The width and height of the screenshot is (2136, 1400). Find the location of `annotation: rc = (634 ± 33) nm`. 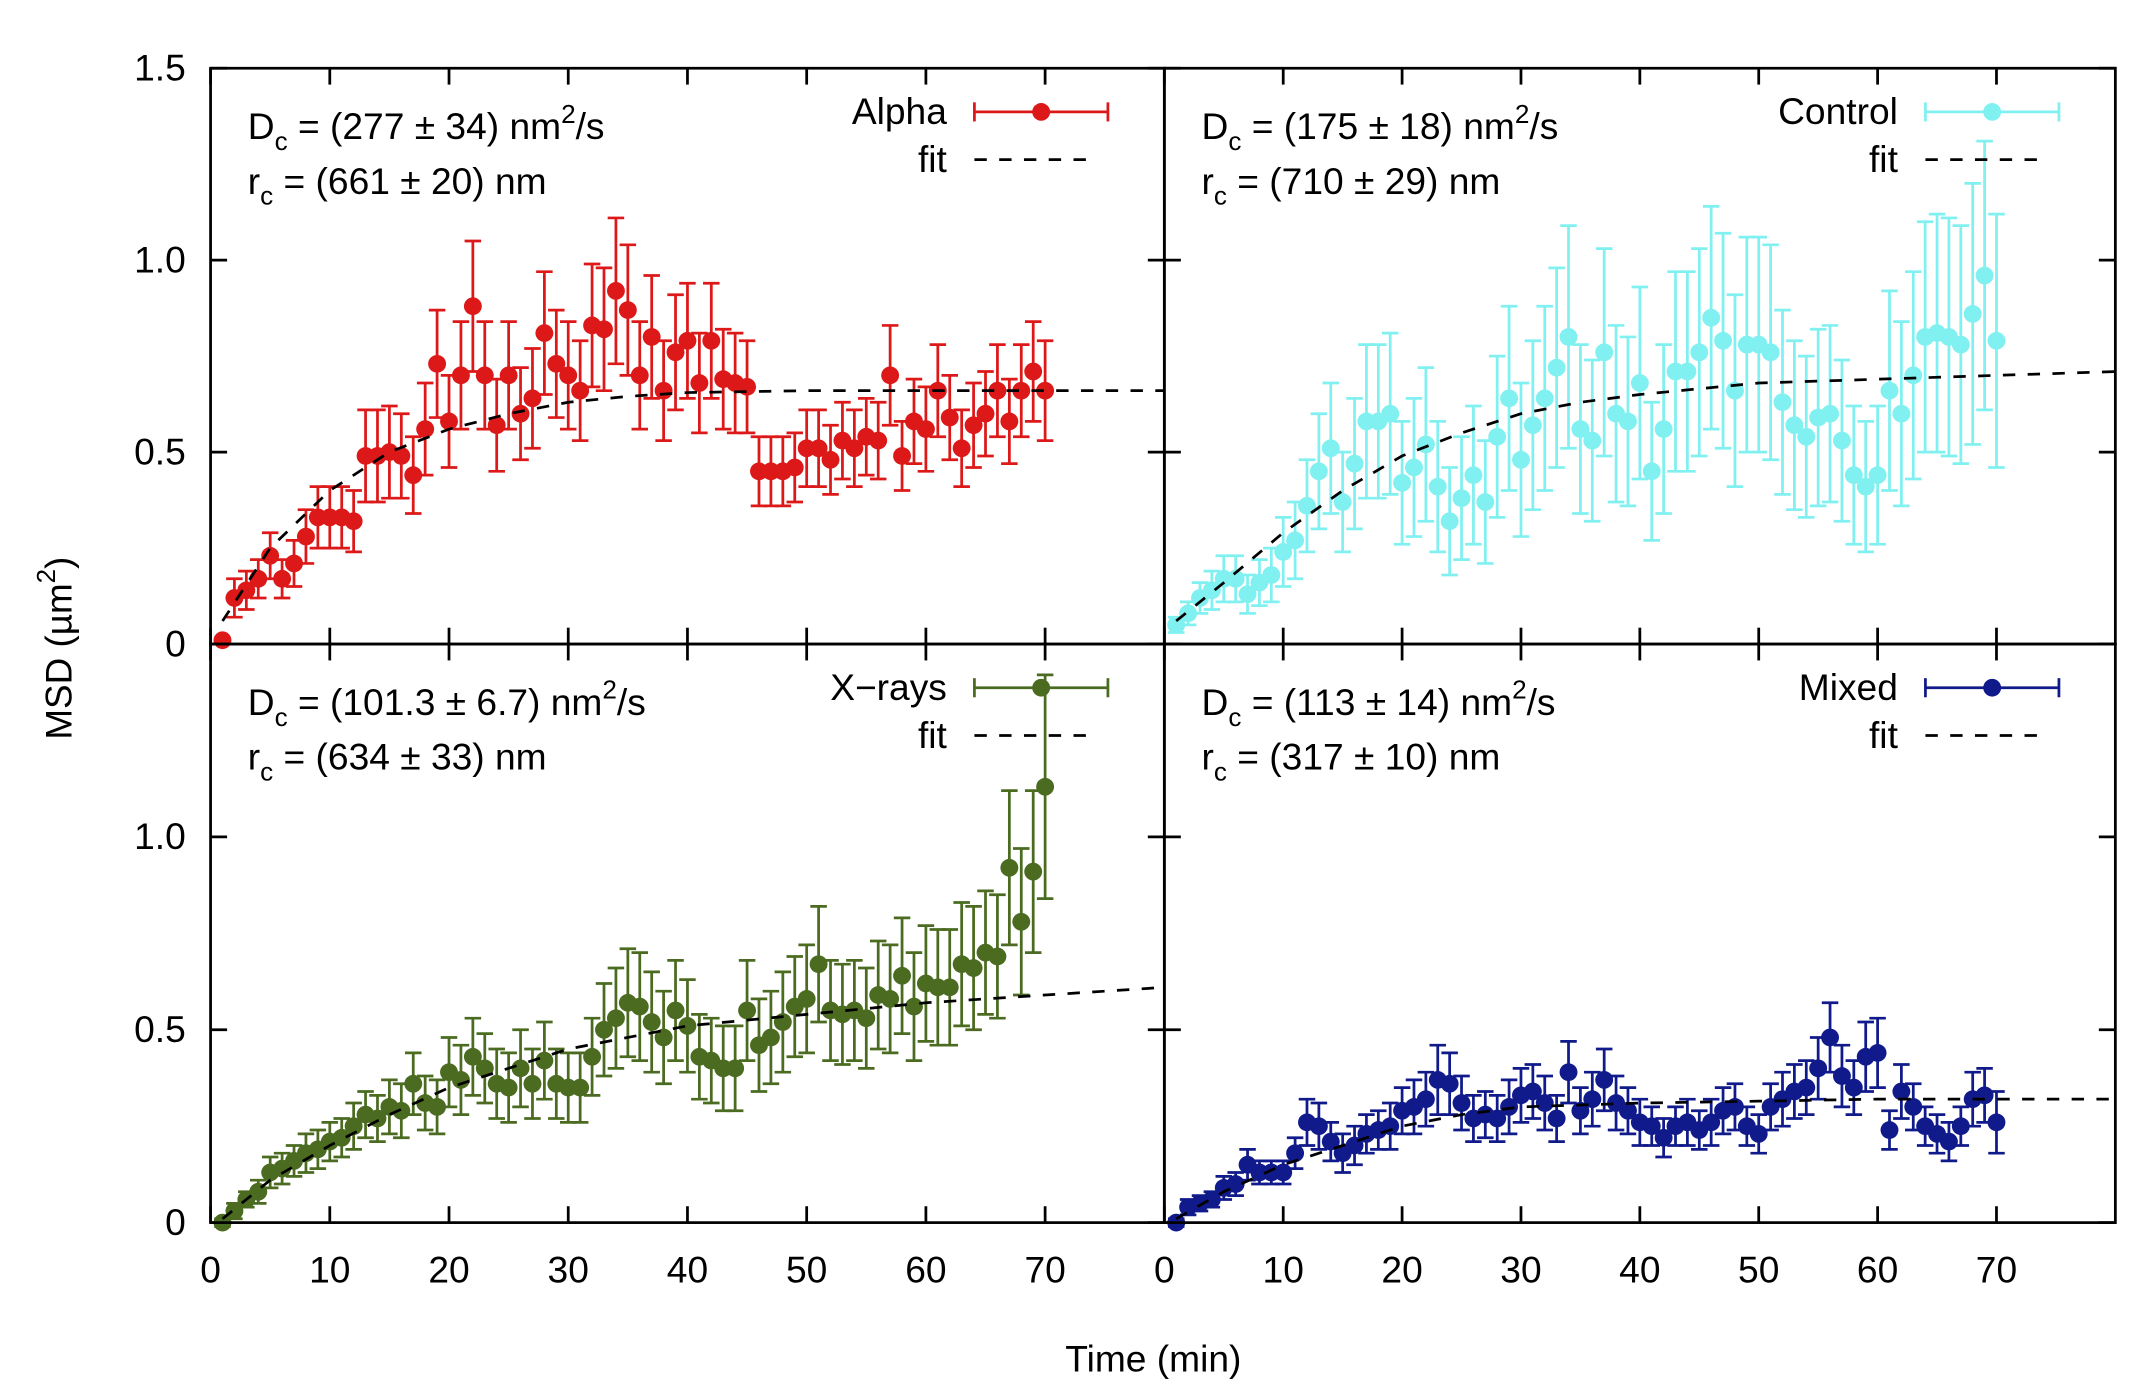

annotation: rc = (634 ± 33) nm is located at coordinates (397, 762).